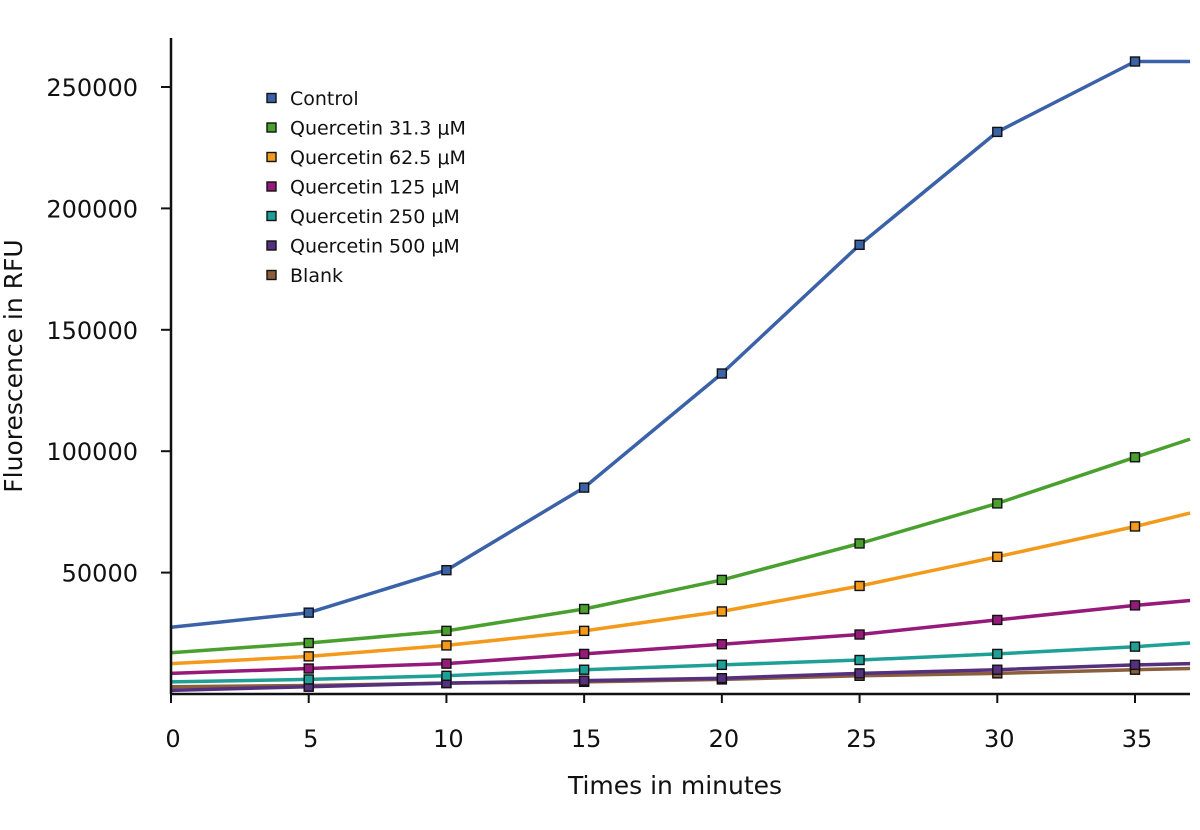 The image size is (1200, 830). Describe the element at coordinates (100, 574) in the screenshot. I see `y-tick-label: 50000` at that location.